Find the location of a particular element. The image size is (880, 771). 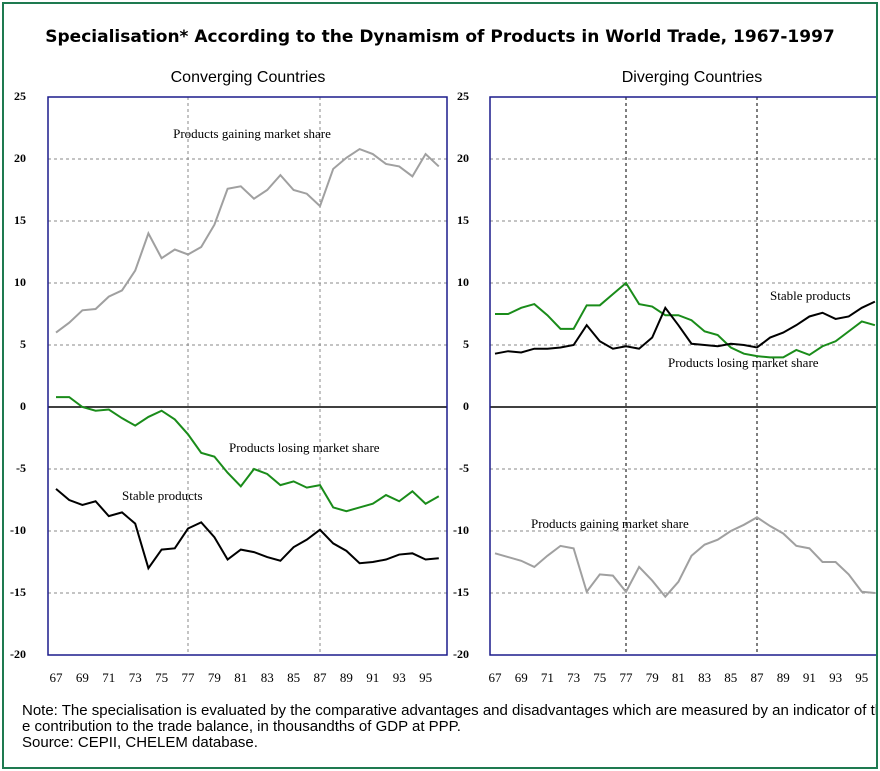

panel-title: Converging Countries is located at coordinates (248, 77).